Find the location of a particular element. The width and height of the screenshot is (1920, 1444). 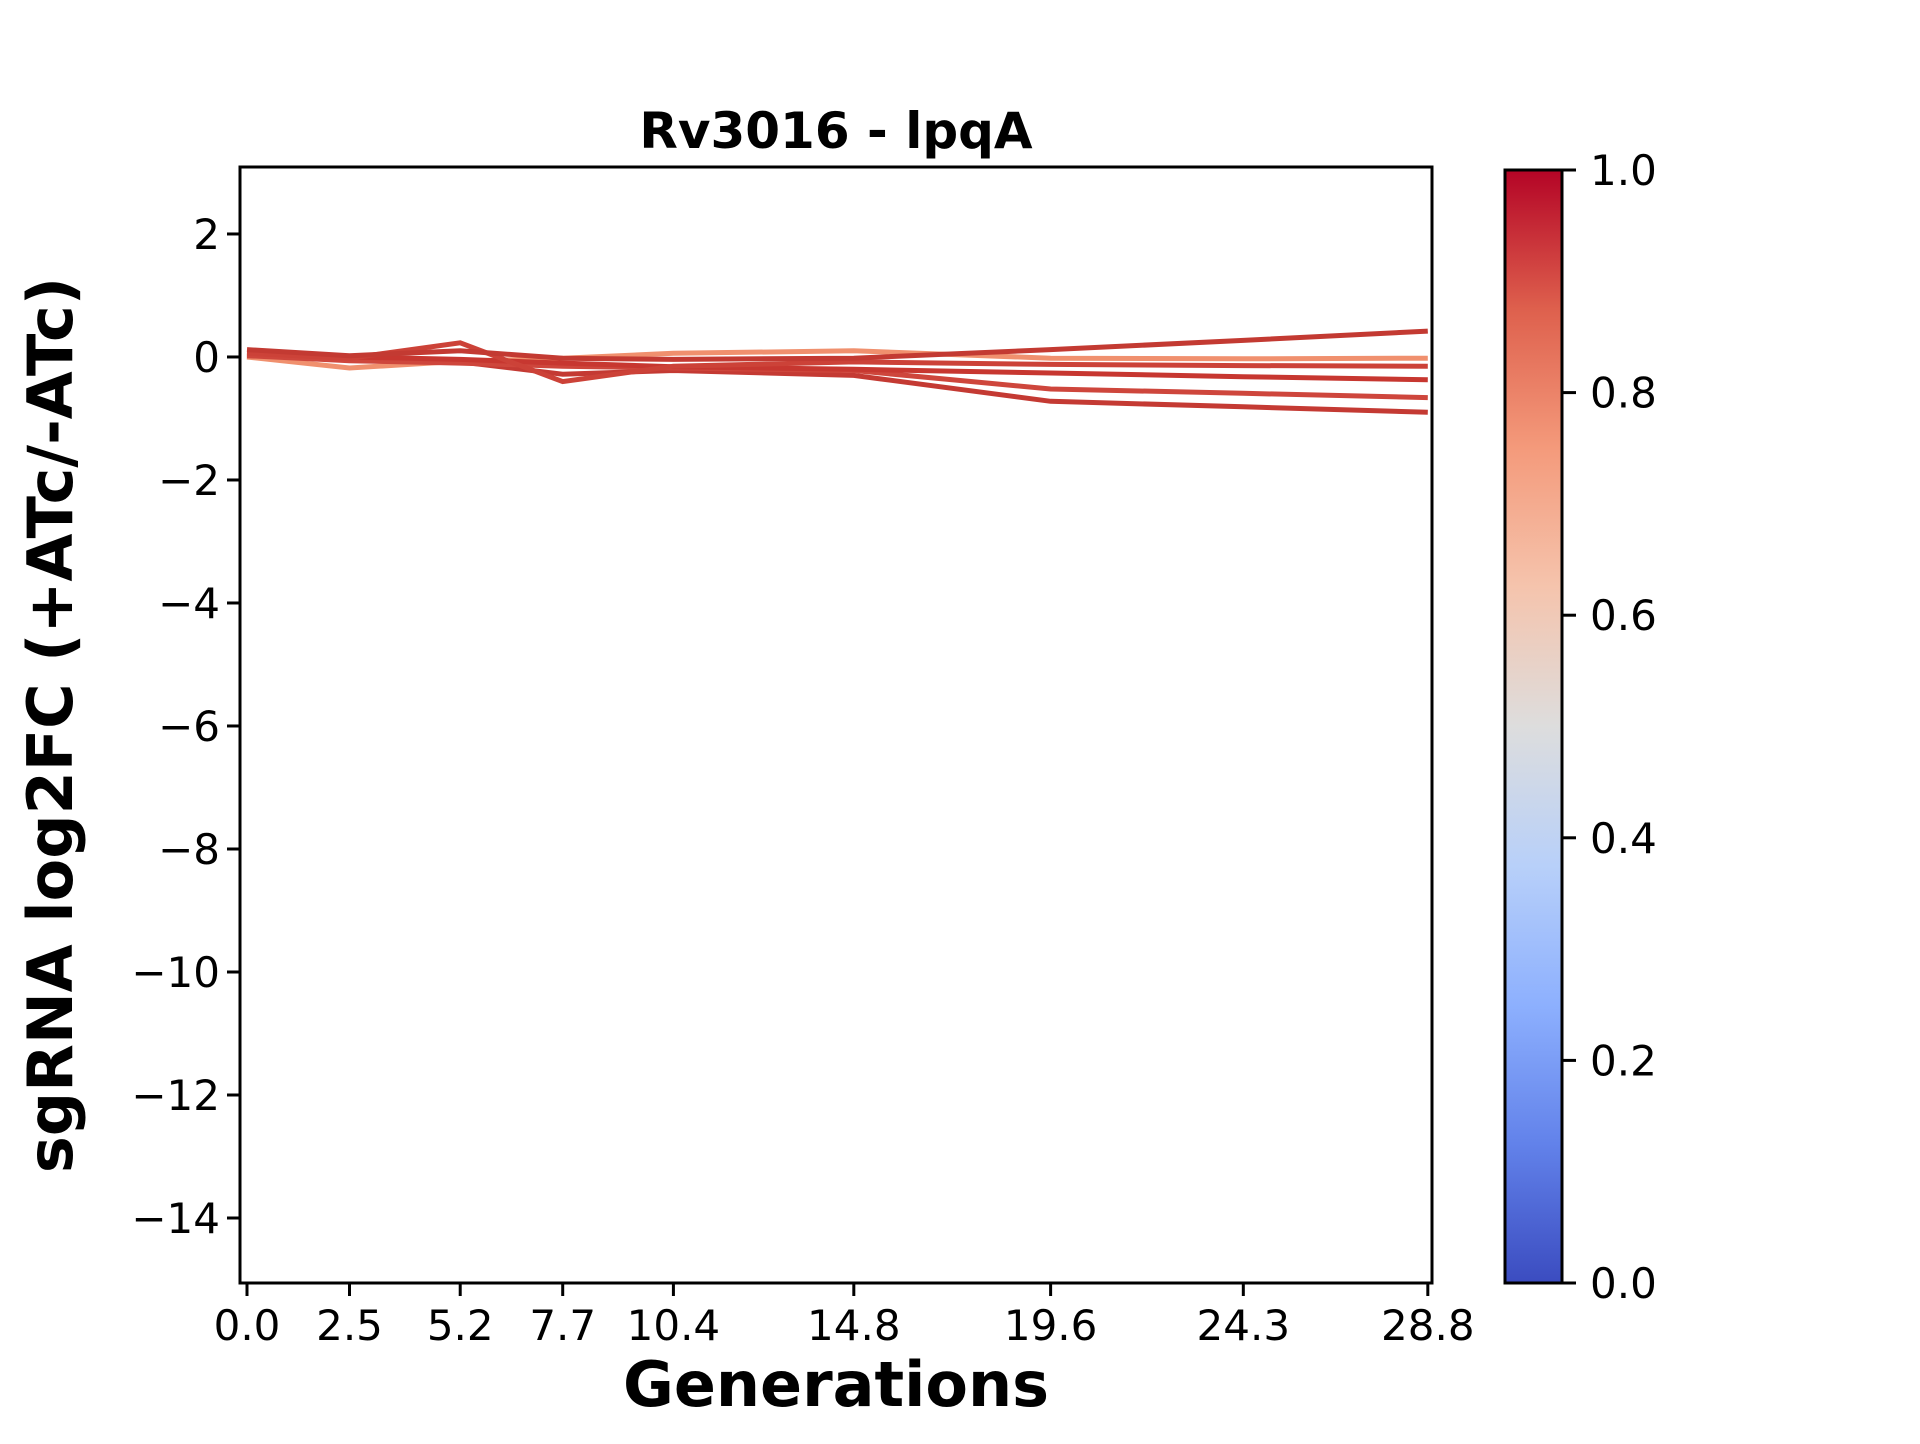

y-tick-label: −12 is located at coordinates (175, 1095).